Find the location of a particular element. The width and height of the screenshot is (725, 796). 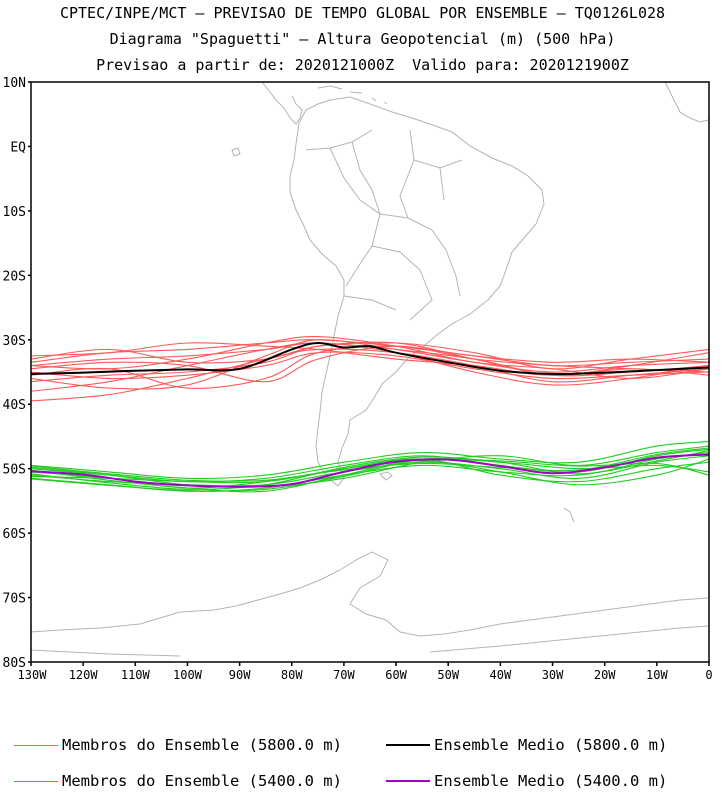

lon-tick-label: 90W is located at coordinates (240, 675).